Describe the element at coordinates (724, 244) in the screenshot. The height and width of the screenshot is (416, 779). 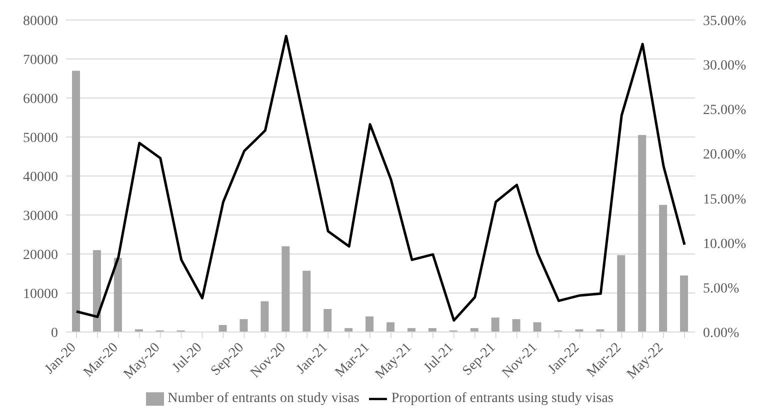
I see `y2-tick-label: 10.00%` at that location.